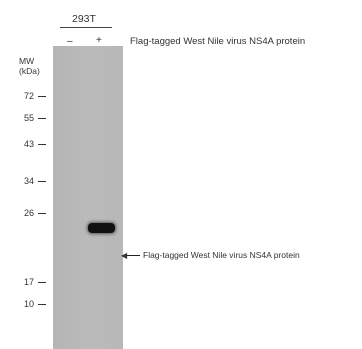 This screenshot has width=362, height=349. What do you see at coordinates (84, 19) in the screenshot?
I see `cell-line-label: 293T` at bounding box center [84, 19].